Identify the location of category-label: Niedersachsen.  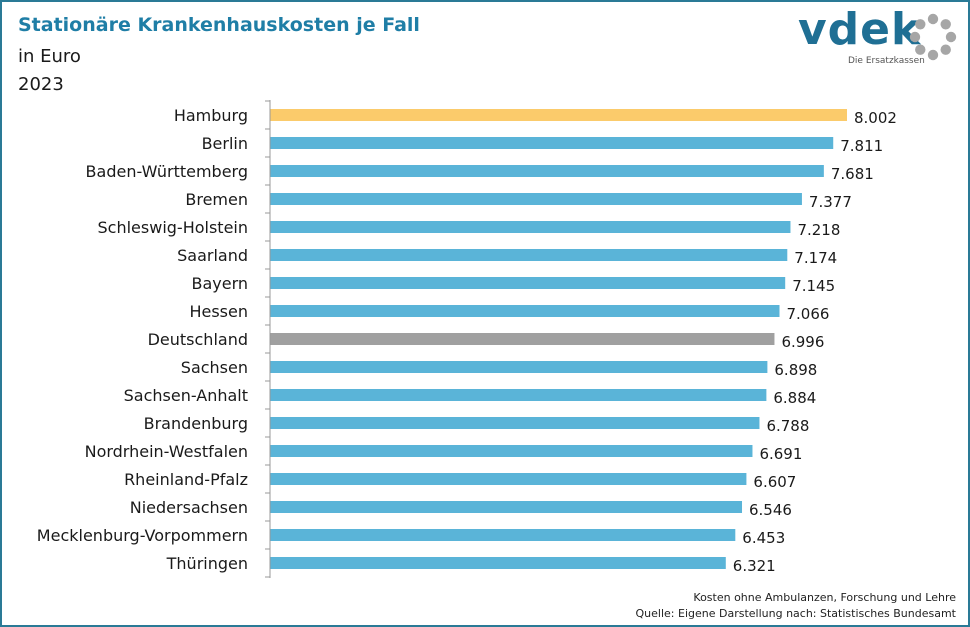
(189, 507).